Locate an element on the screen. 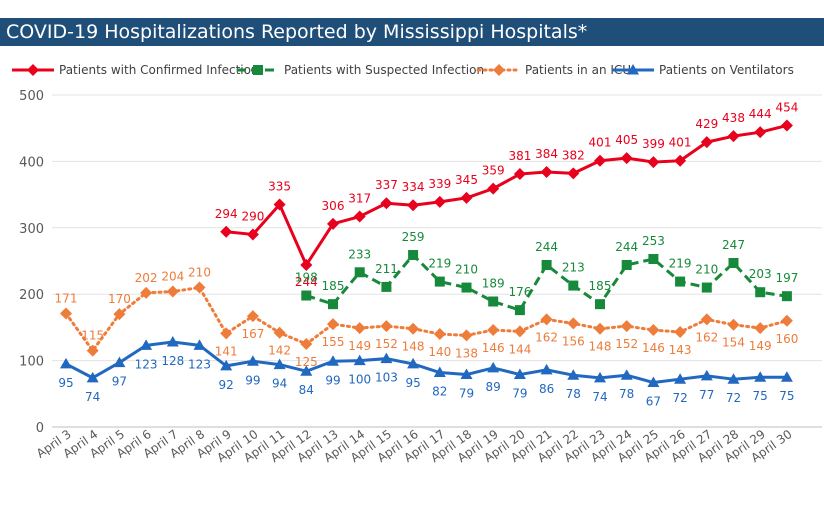  data-label: 146 is located at coordinates (493, 348).